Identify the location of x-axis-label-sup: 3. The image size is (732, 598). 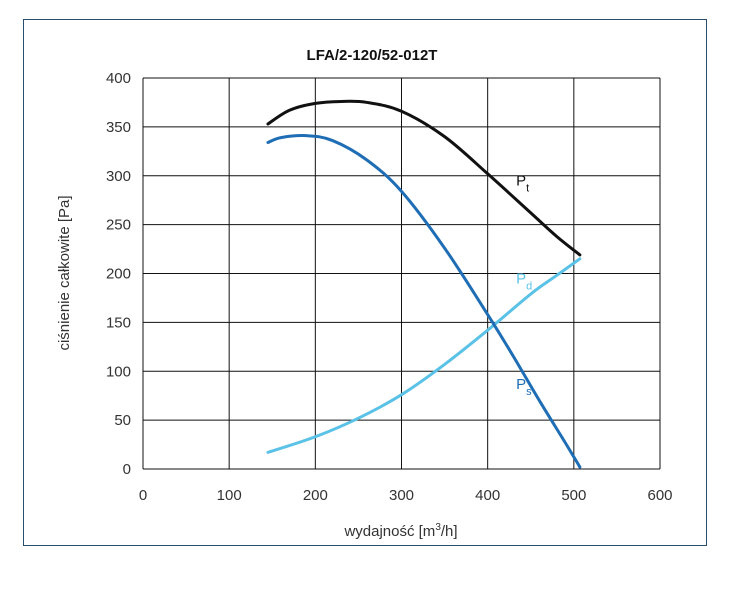
(438, 527).